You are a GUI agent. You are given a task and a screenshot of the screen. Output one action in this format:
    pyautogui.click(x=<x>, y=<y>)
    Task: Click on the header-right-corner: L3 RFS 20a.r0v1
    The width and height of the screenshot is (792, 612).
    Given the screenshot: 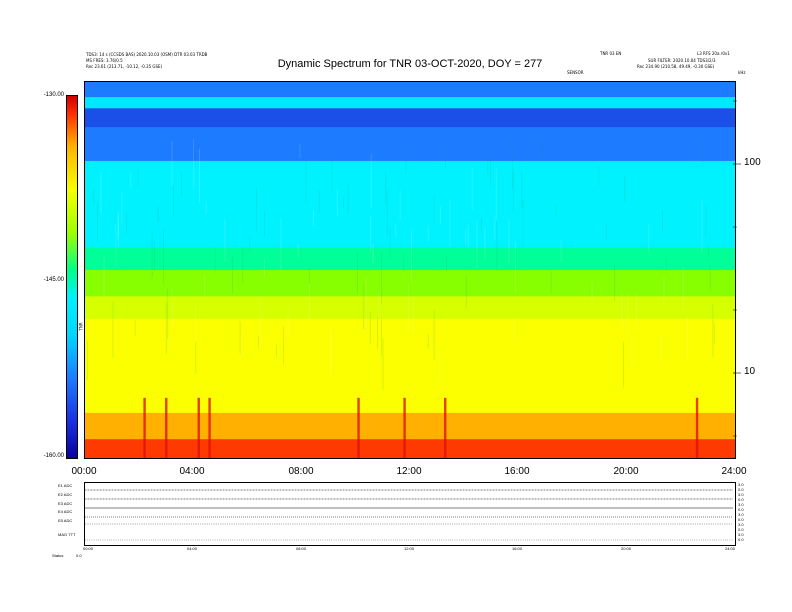 What is the action you would take?
    pyautogui.click(x=713, y=53)
    